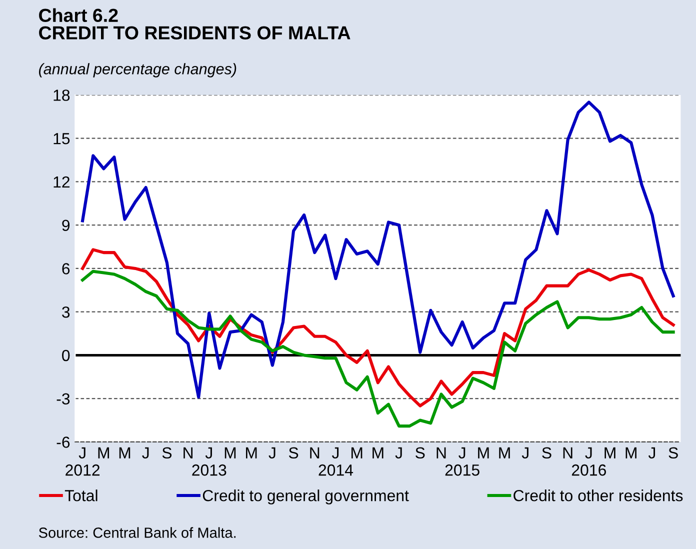 The height and width of the screenshot is (549, 696). I want to click on y-tick-label: 0, so click(66, 356).